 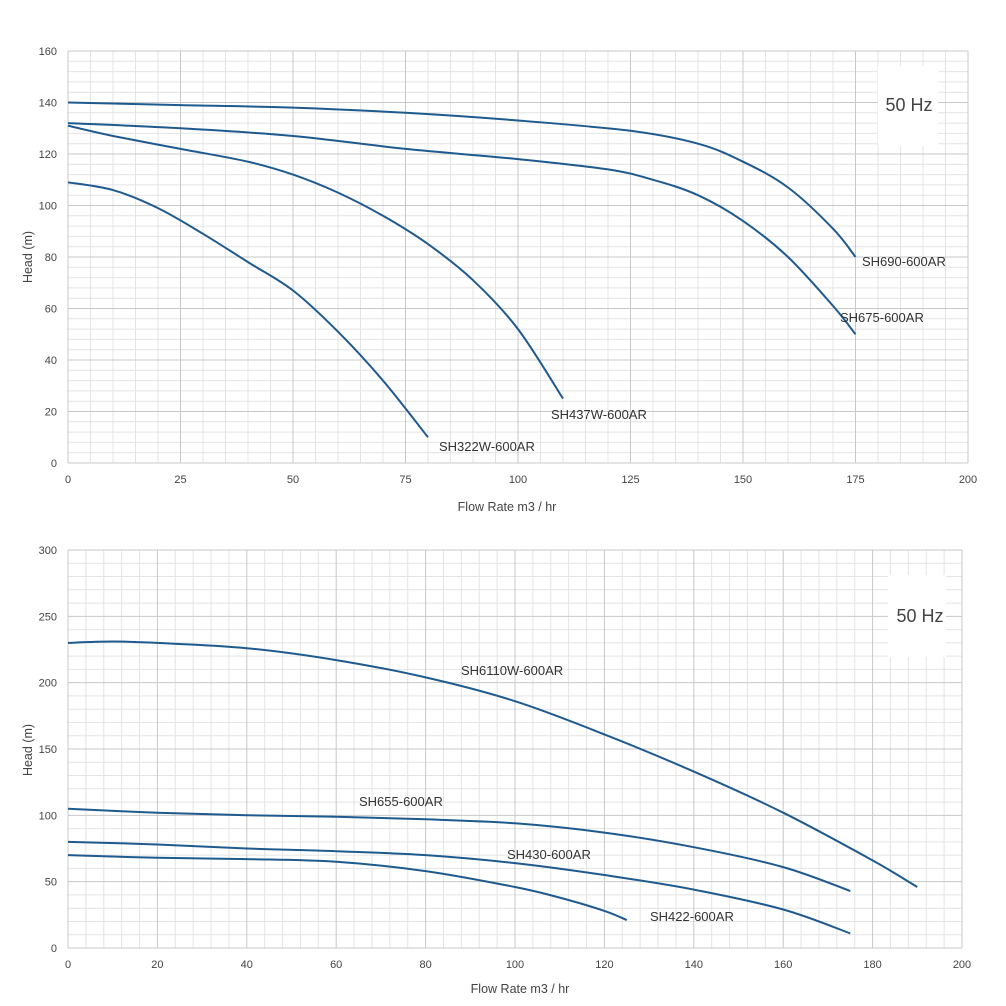 What do you see at coordinates (604, 965) in the screenshot?
I see `x-tick-label: 120` at bounding box center [604, 965].